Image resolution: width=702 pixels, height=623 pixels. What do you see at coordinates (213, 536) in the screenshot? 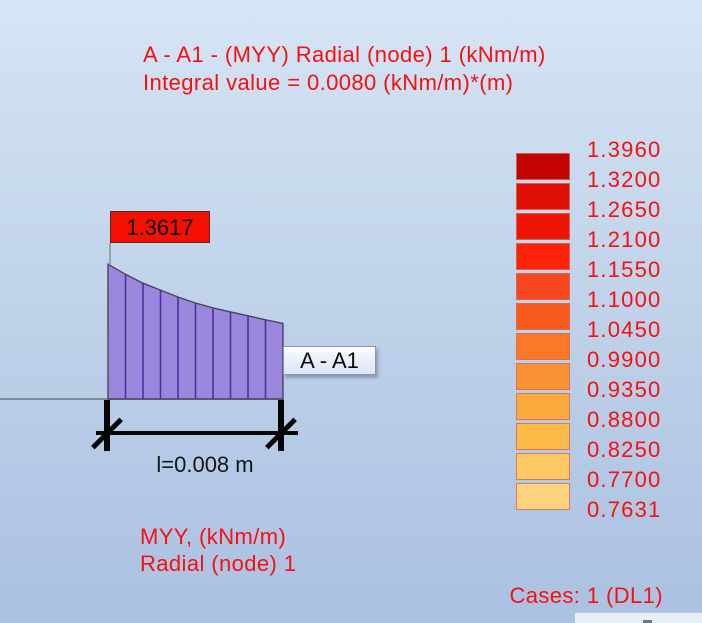
I see `result-quantity-label: MYY, (kNm/m)` at bounding box center [213, 536].